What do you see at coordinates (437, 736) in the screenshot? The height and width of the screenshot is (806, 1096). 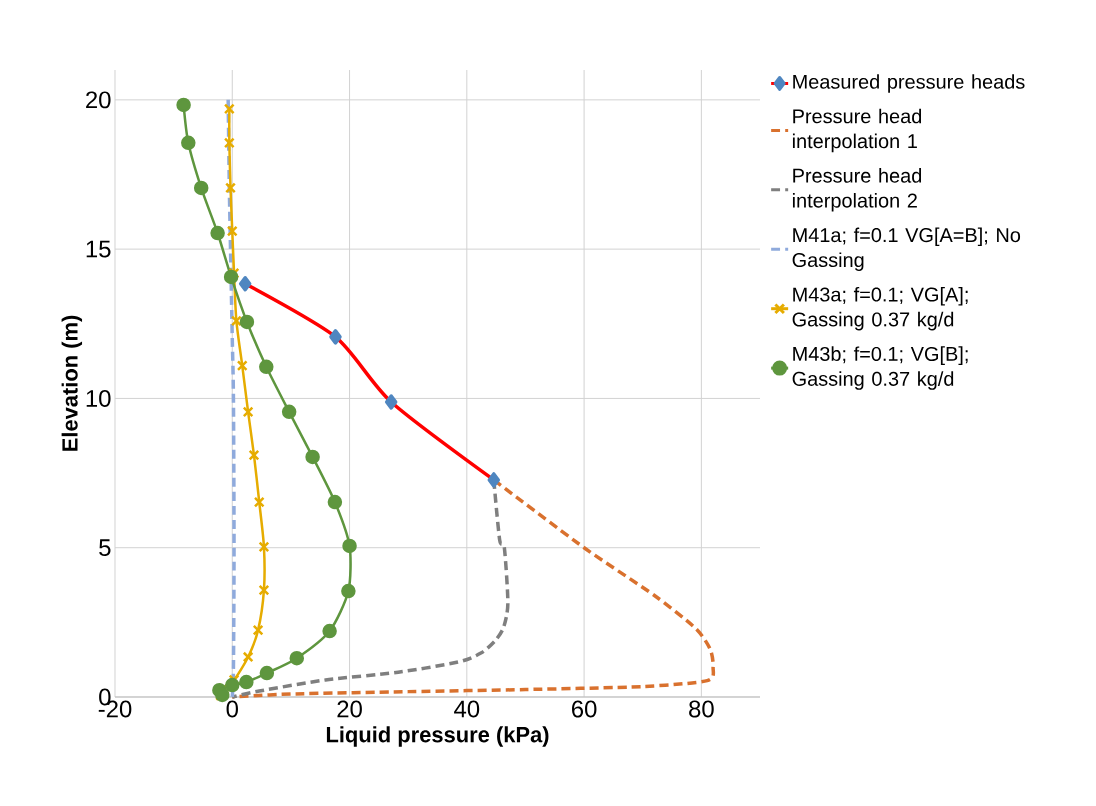 I see `x-axis-title: Liquid pressure (kPa)` at bounding box center [437, 736].